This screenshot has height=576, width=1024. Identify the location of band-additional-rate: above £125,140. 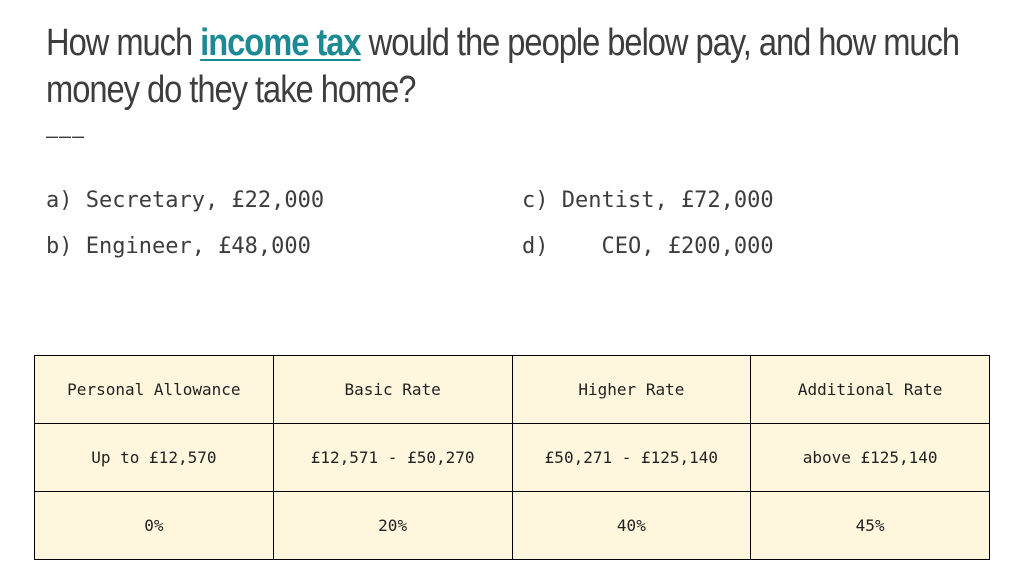
(870, 457).